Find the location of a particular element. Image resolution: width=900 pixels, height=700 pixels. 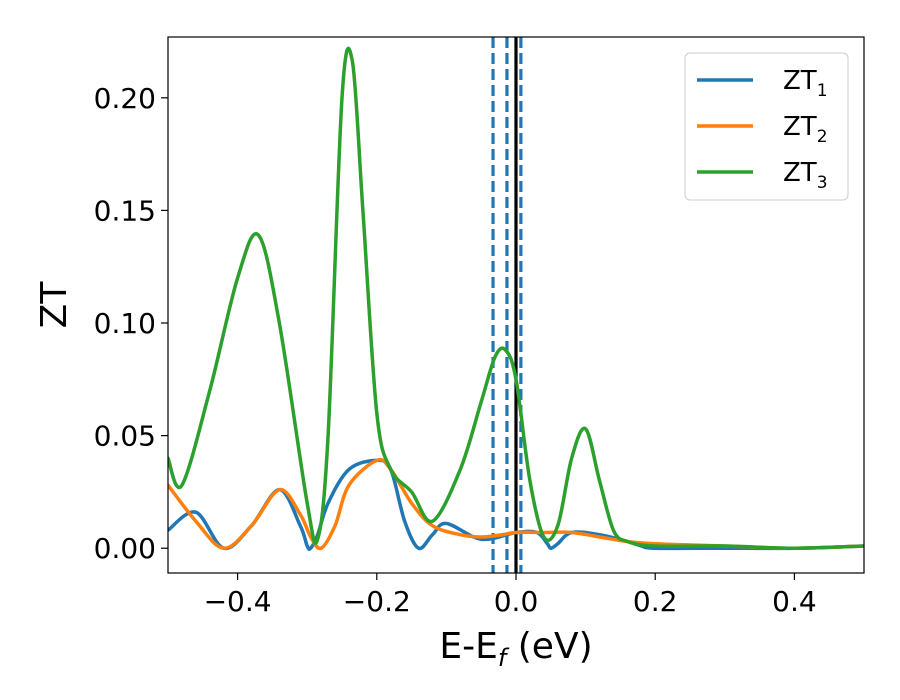

legend-label-zt2: ZT2 is located at coordinates (805, 129).